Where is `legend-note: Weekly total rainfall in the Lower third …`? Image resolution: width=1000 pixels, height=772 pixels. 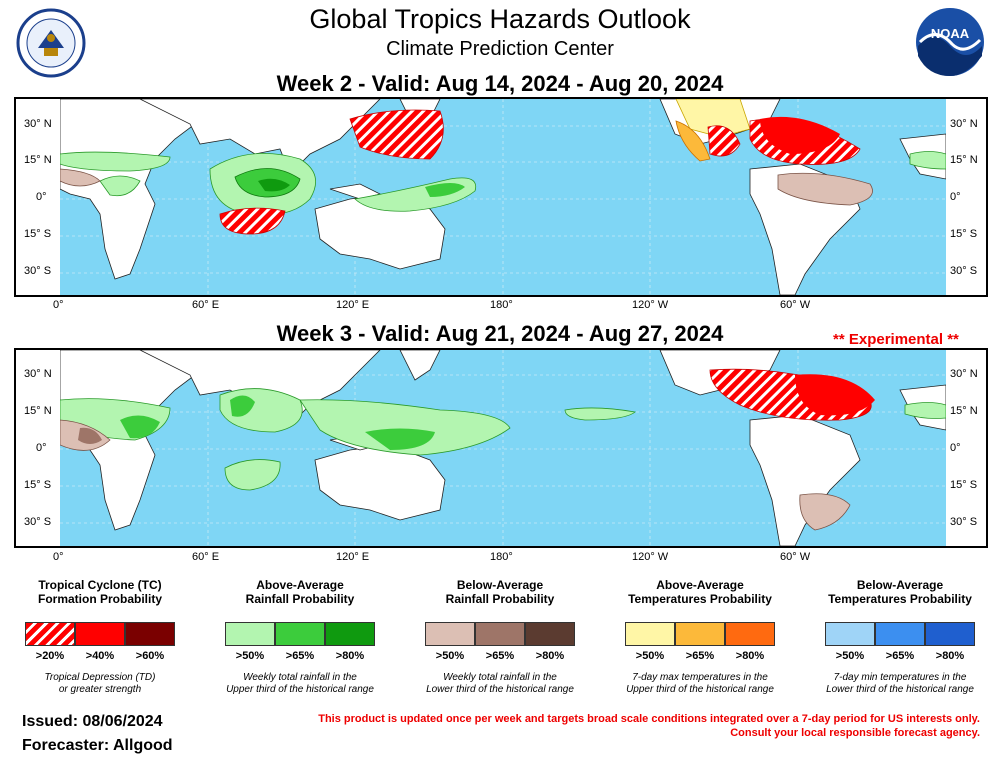
legend-note: Weekly total rainfall in the Lower third … is located at coordinates (500, 683).